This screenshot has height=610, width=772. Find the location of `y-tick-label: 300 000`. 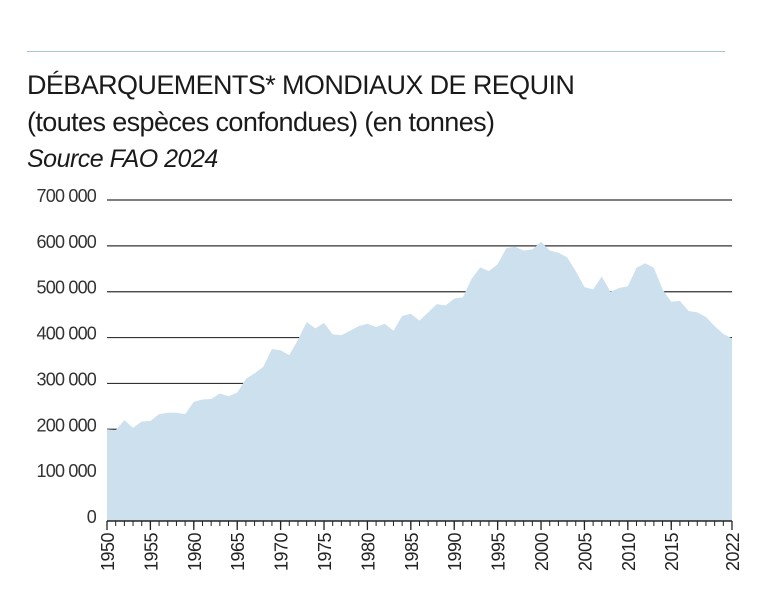

y-tick-label: 300 000 is located at coordinates (67, 379).